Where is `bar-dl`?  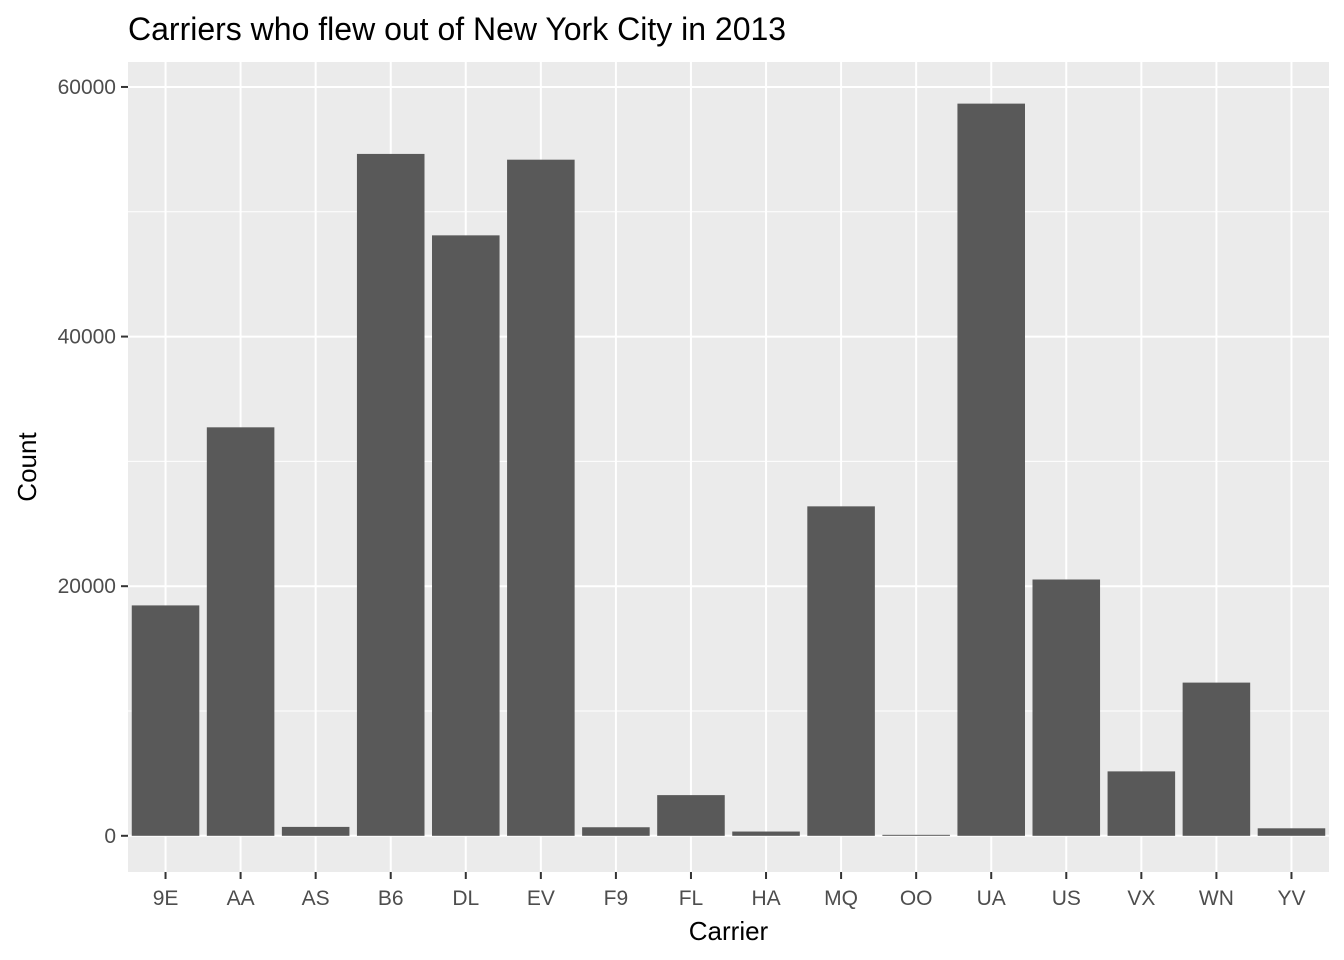
bar-dl is located at coordinates (466, 535).